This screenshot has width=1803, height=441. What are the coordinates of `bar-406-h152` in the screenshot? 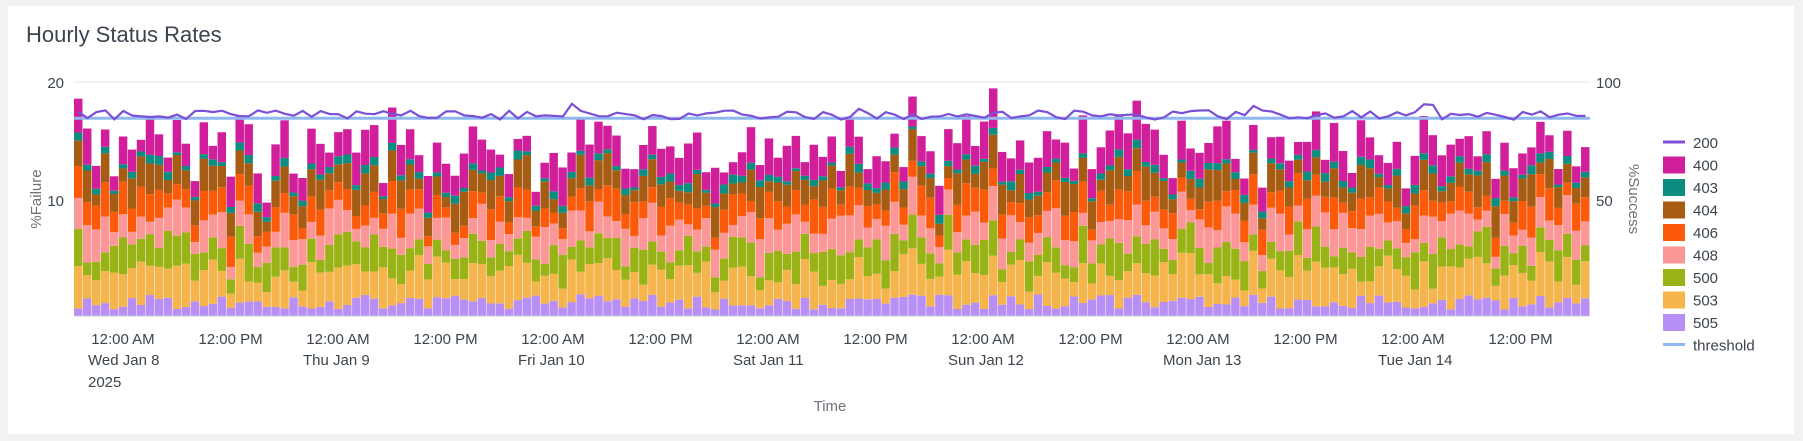 It's located at (1441, 212).